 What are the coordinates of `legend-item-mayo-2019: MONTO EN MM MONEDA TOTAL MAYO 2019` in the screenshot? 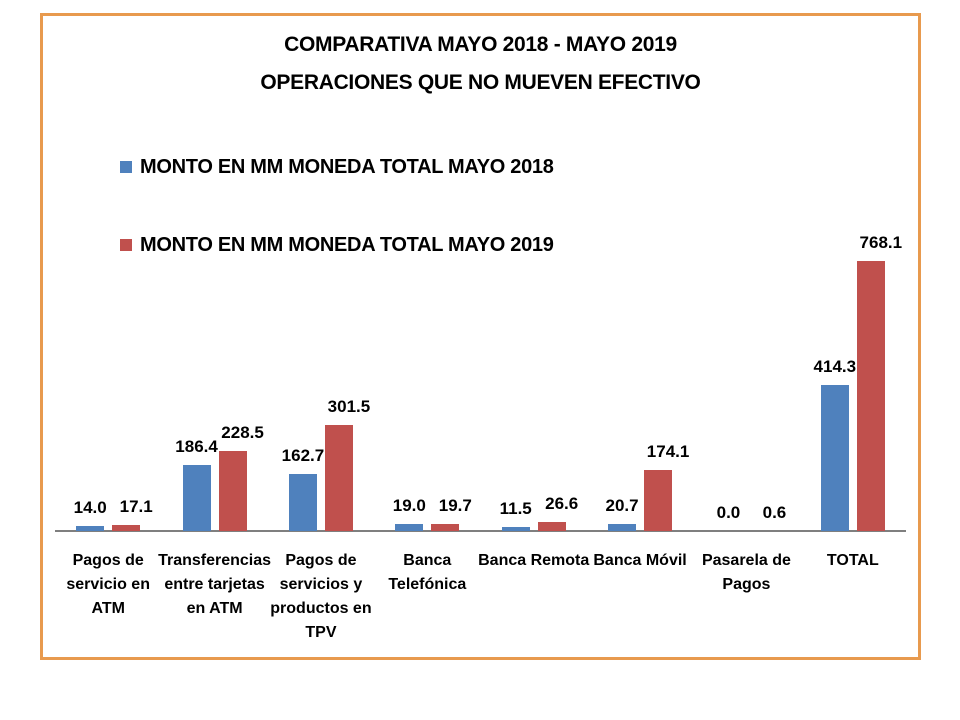 It's located at (337, 245).